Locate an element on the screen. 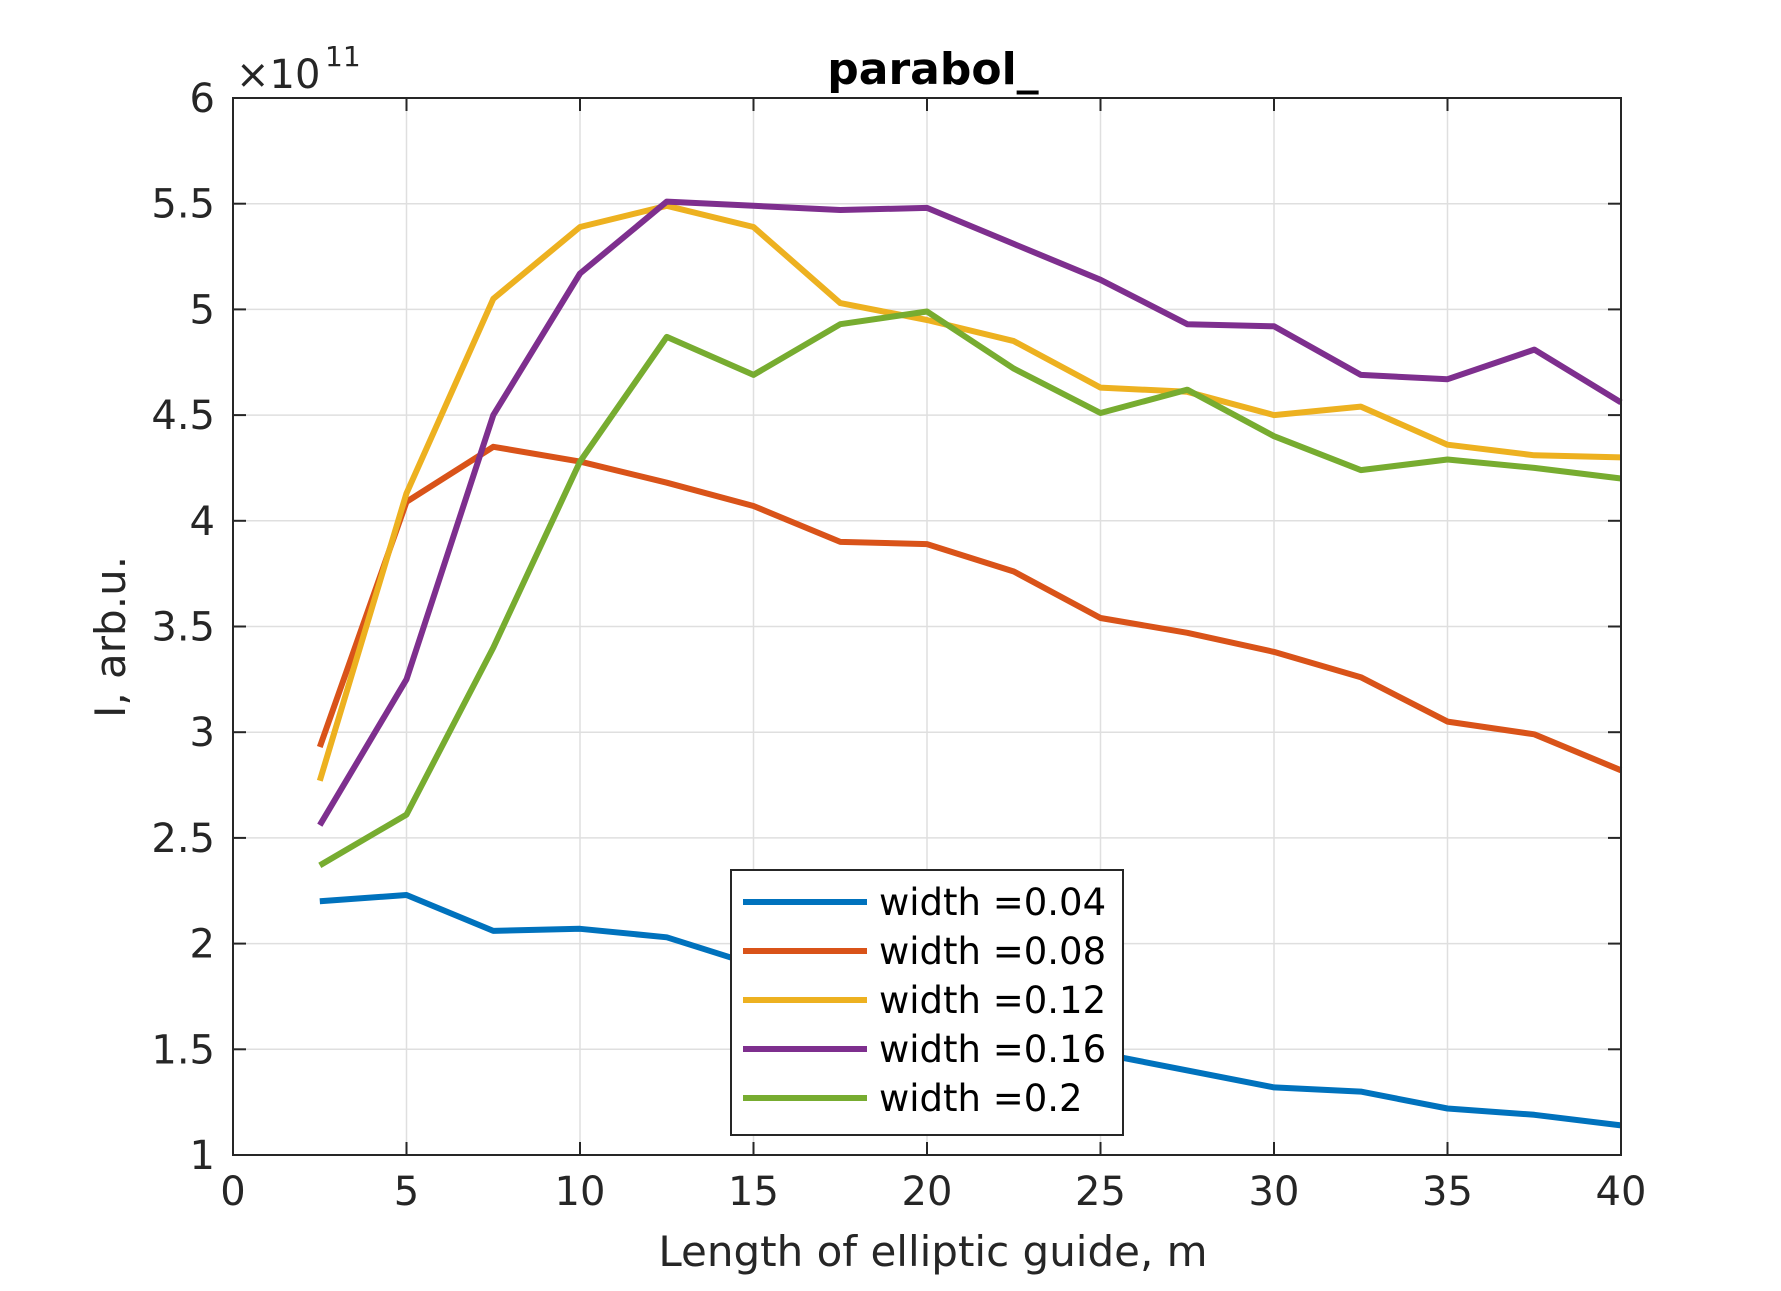  y-tick-label: 5 is located at coordinates (202, 310).